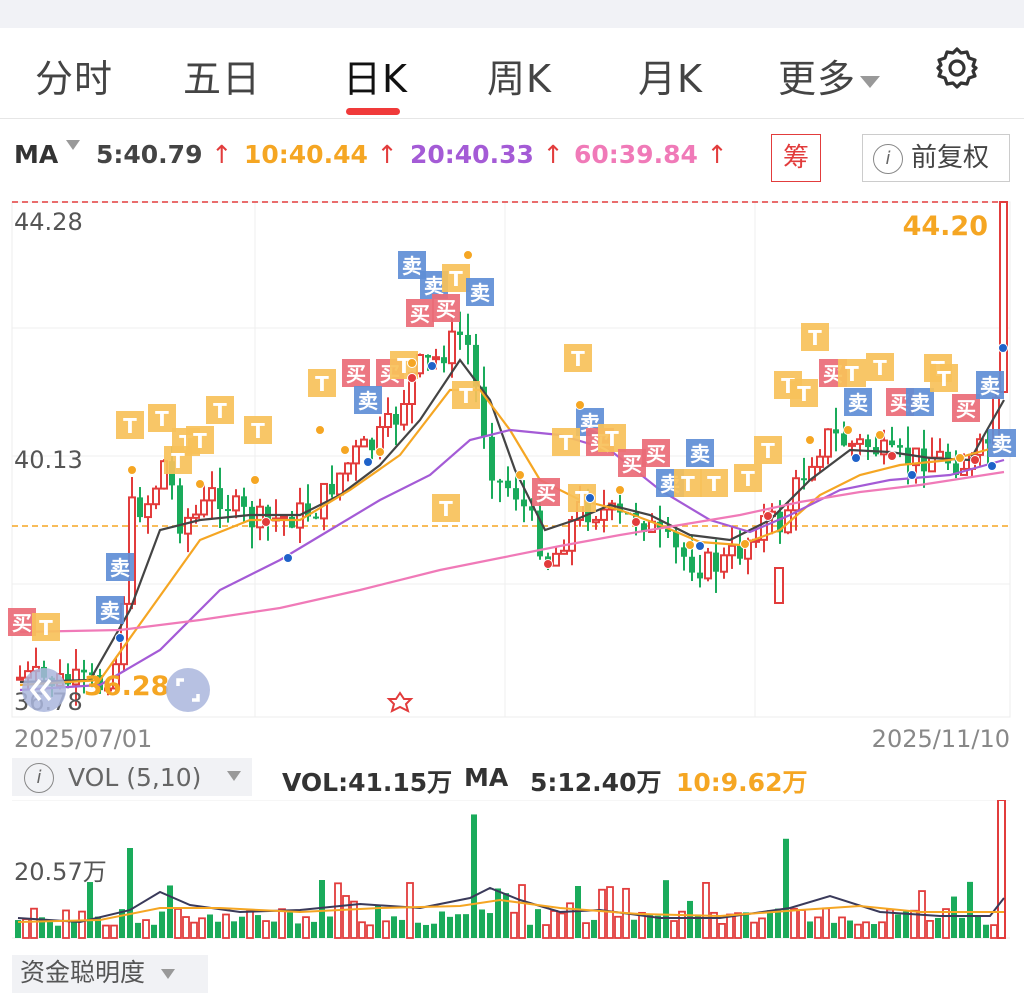  What do you see at coordinates (135, 777) in the screenshot?
I see `volume-selector-label: VOL (5,10)` at bounding box center [135, 777].